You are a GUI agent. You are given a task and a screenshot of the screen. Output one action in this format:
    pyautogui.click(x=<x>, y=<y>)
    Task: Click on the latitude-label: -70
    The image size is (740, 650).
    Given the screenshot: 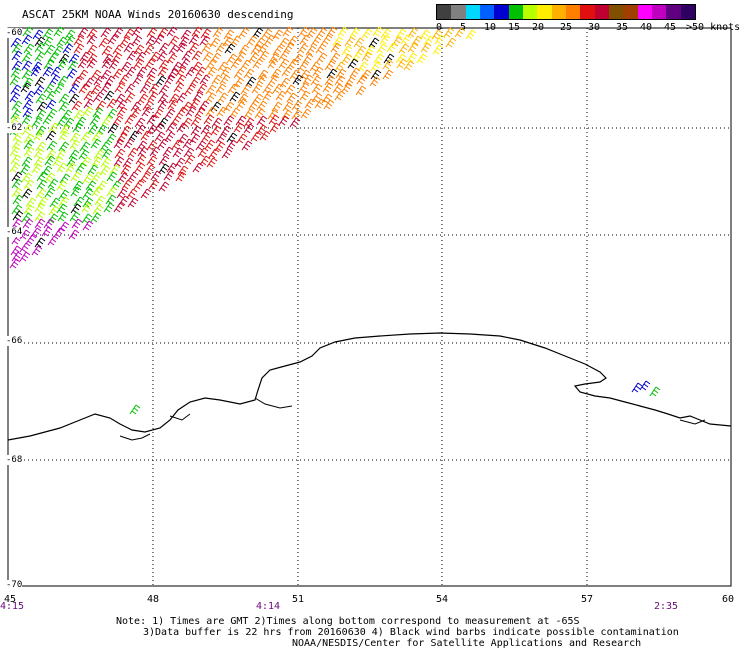 What is the action you would take?
    pyautogui.click(x=14, y=585)
    